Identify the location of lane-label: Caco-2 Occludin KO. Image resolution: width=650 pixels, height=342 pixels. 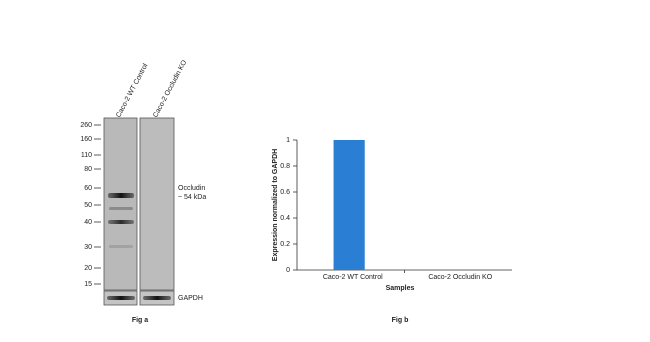
(170, 89).